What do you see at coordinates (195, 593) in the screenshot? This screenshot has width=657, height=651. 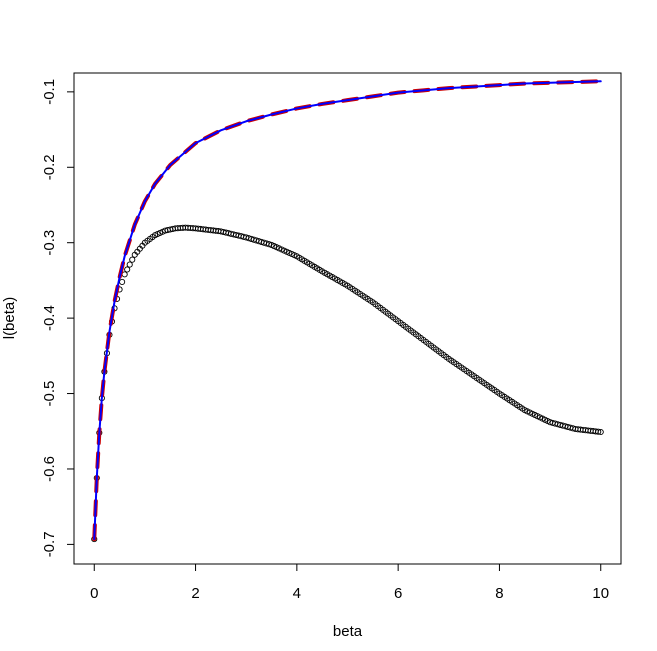 I see `x-tick-label: 2` at bounding box center [195, 593].